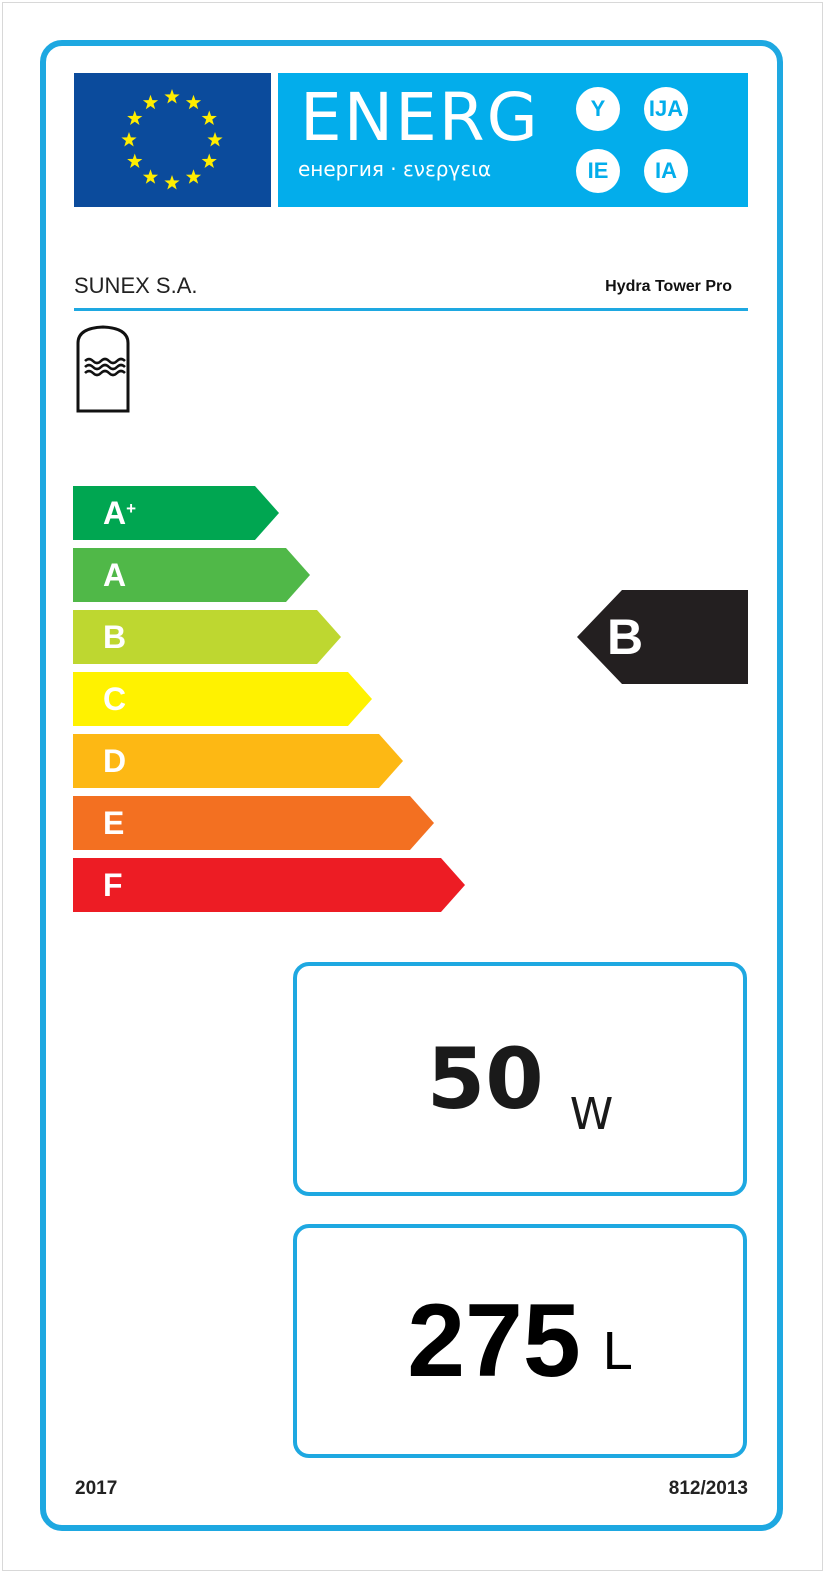 The image size is (827, 1575). I want to click on eu-flag, so click(172, 140).